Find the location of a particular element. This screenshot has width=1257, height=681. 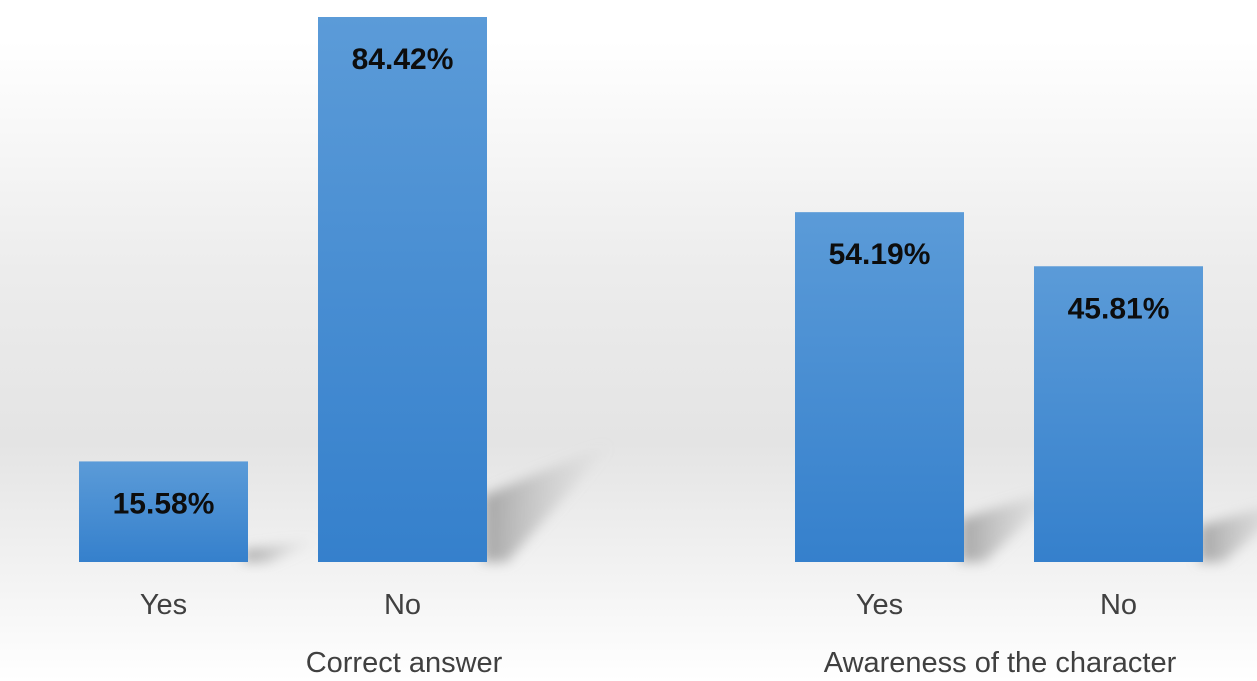

bar-awareness-no is located at coordinates (1118, 414).